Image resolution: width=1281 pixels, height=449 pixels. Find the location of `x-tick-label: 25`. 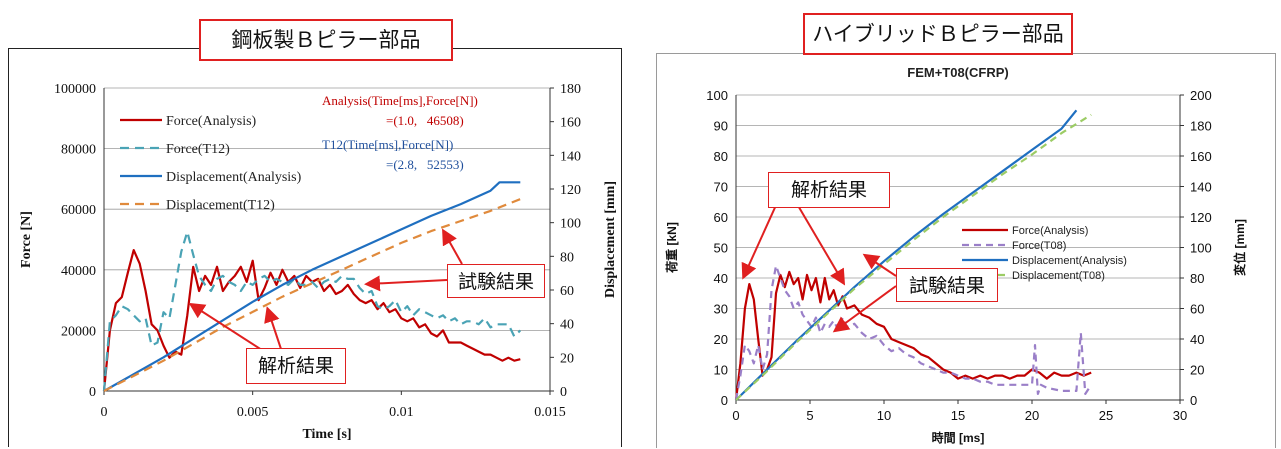

x-tick-label: 25 is located at coordinates (1106, 415).